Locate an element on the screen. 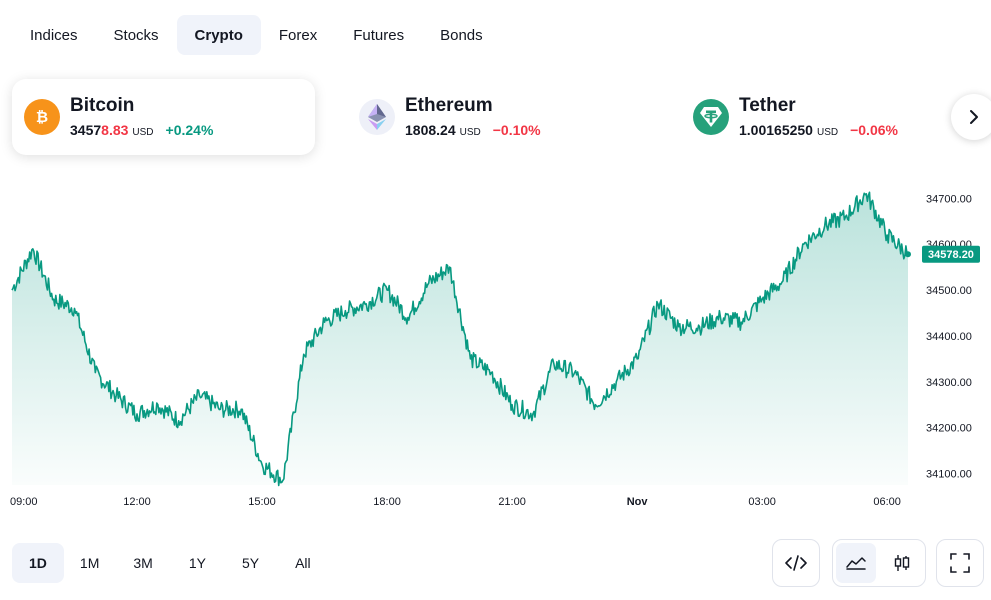 This screenshot has height=600, width=991. area-chart-button is located at coordinates (856, 563).